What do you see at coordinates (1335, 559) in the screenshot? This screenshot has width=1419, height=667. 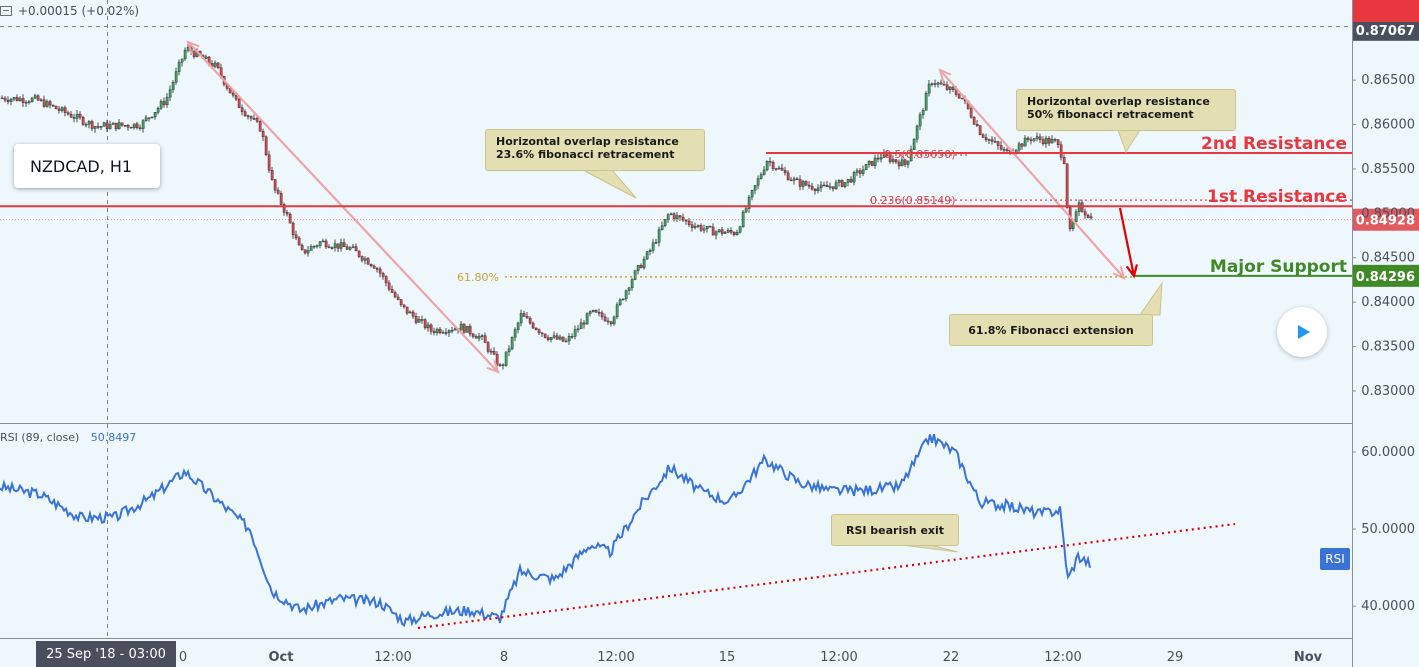 I see `rsi-badge-text: RSI` at bounding box center [1335, 559].